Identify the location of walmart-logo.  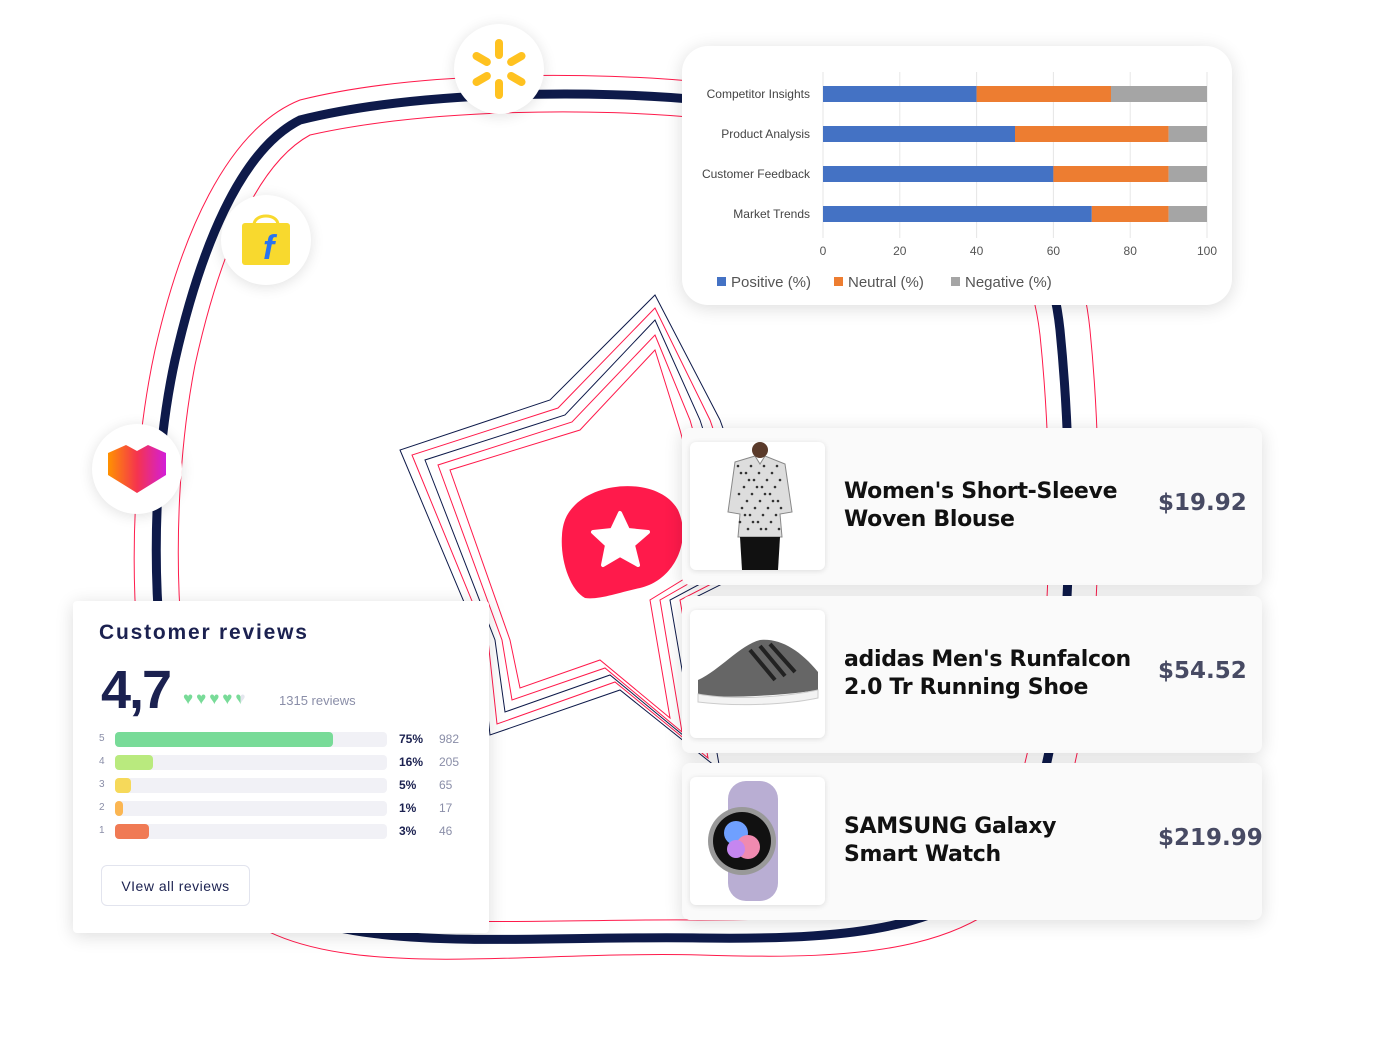
(499, 69).